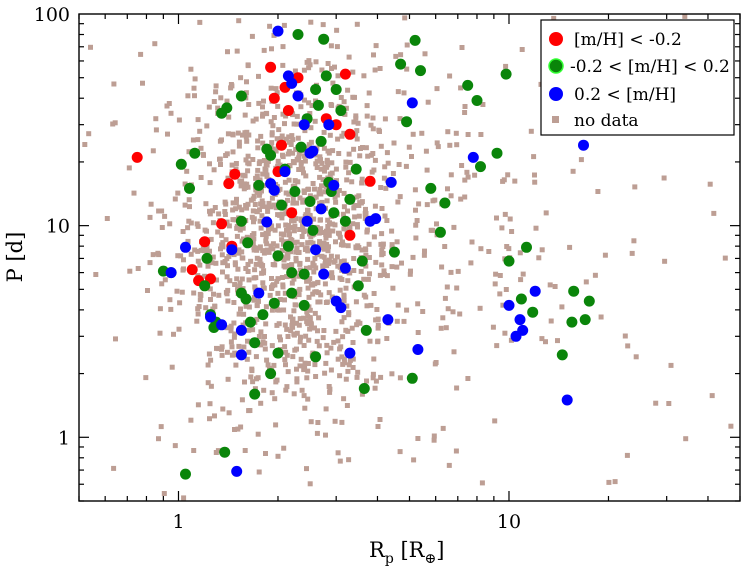 The image size is (747, 568). I want to click on y-axis-label: P [d], so click(15, 257).